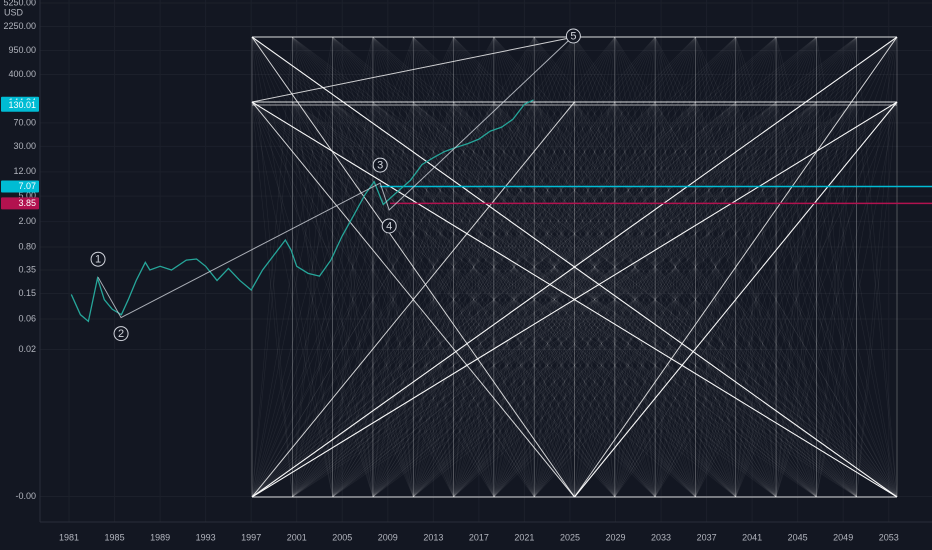  Describe the element at coordinates (798, 537) in the screenshot. I see `x-tick-label: 2045` at that location.